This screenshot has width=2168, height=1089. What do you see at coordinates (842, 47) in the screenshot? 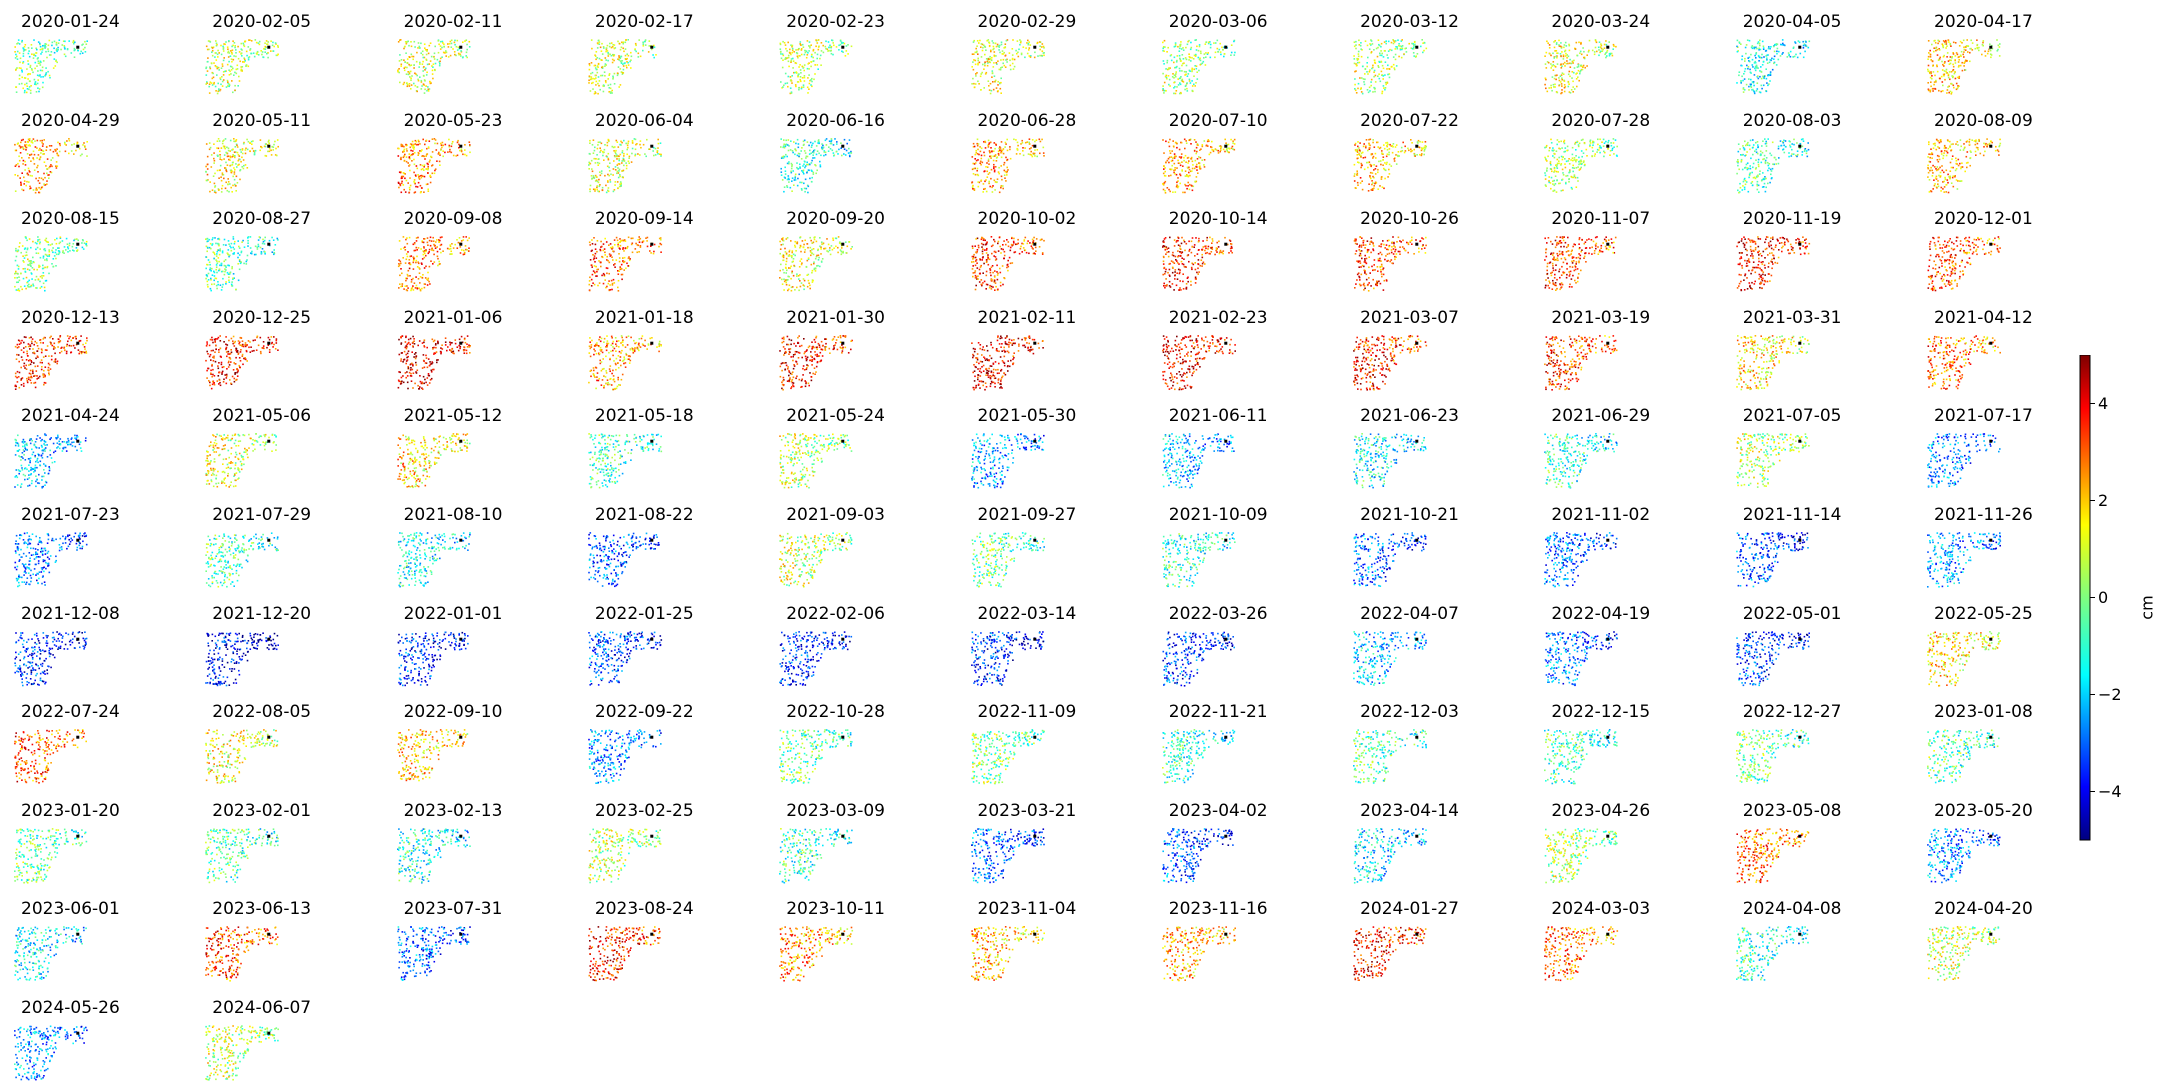
I see `reference-point-marker` at bounding box center [842, 47].